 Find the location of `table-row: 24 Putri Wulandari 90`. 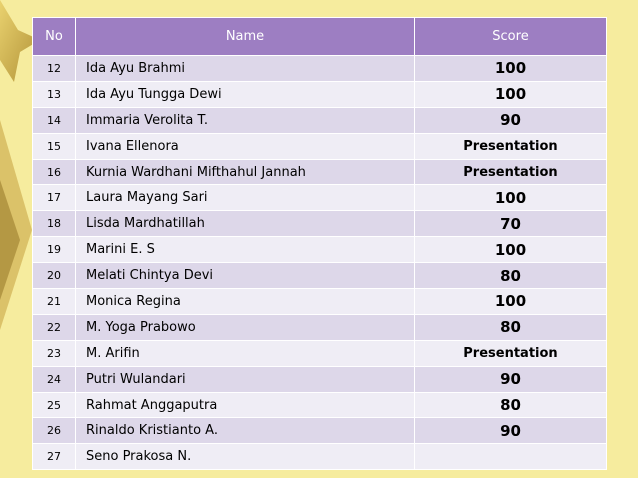

table-row: 24 Putri Wulandari 90 is located at coordinates (319, 379).